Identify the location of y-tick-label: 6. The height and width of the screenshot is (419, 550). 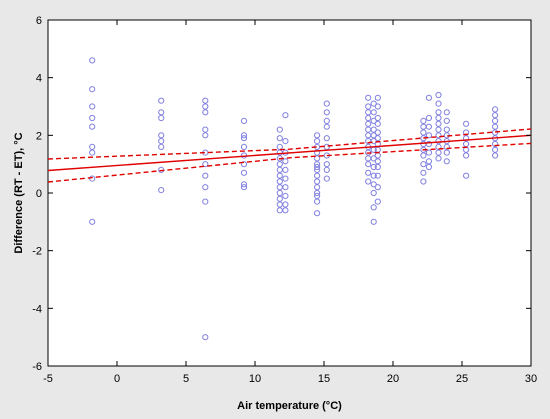
(39, 21).